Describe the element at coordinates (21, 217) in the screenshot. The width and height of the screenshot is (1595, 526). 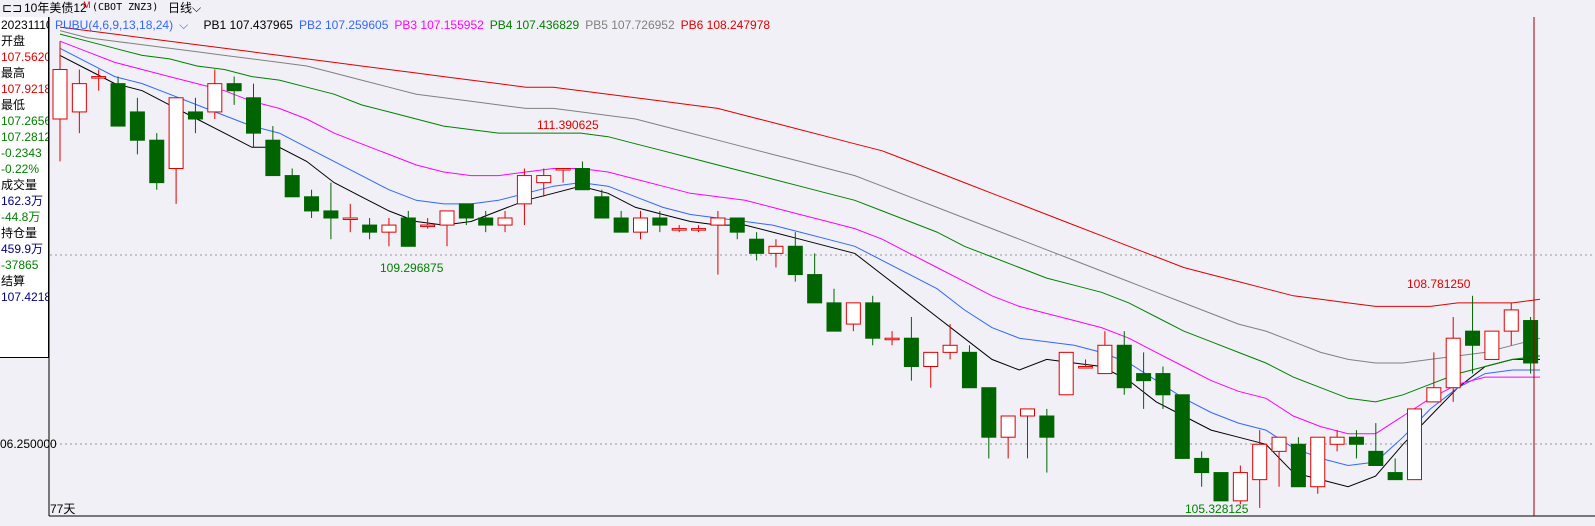
I see `volume-change-value: -44.8万` at that location.